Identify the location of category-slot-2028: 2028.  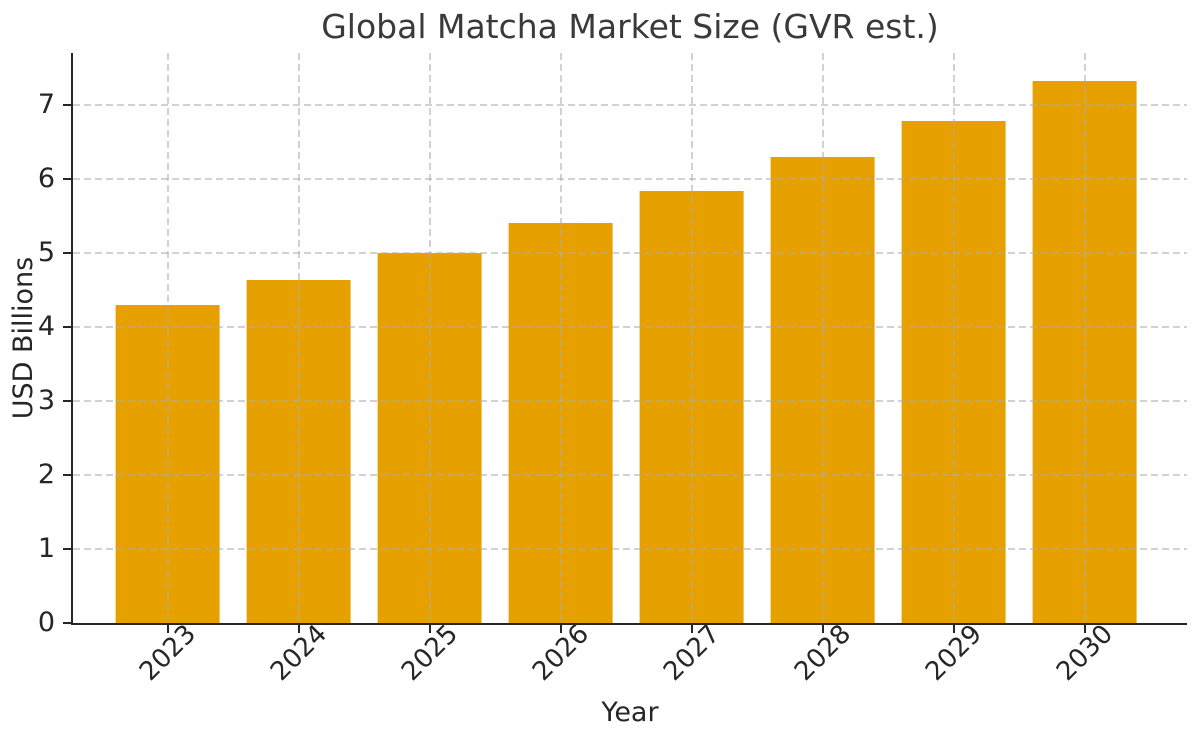
(822, 370).